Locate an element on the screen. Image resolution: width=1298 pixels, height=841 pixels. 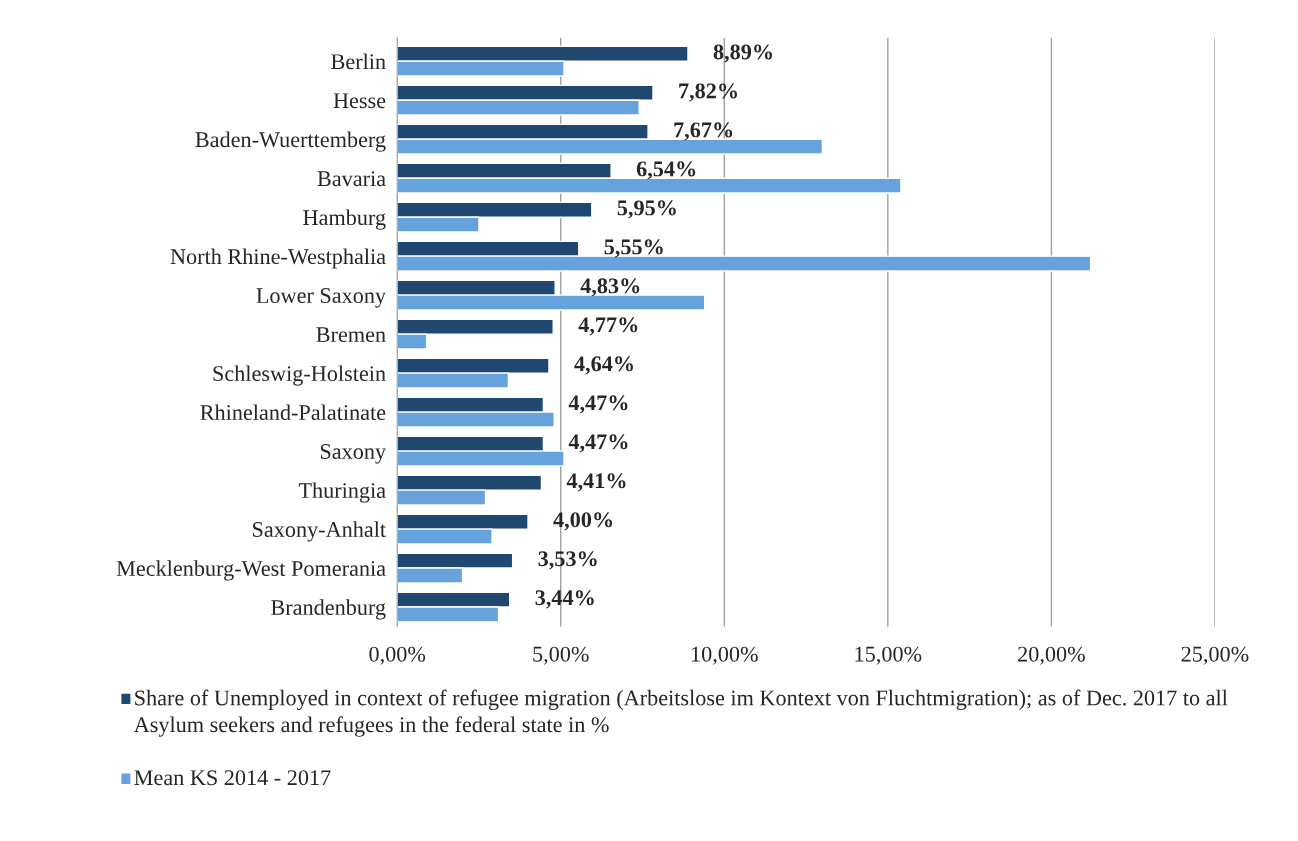
y-tick-label: Rhineland-Palatinate is located at coordinates (293, 412).